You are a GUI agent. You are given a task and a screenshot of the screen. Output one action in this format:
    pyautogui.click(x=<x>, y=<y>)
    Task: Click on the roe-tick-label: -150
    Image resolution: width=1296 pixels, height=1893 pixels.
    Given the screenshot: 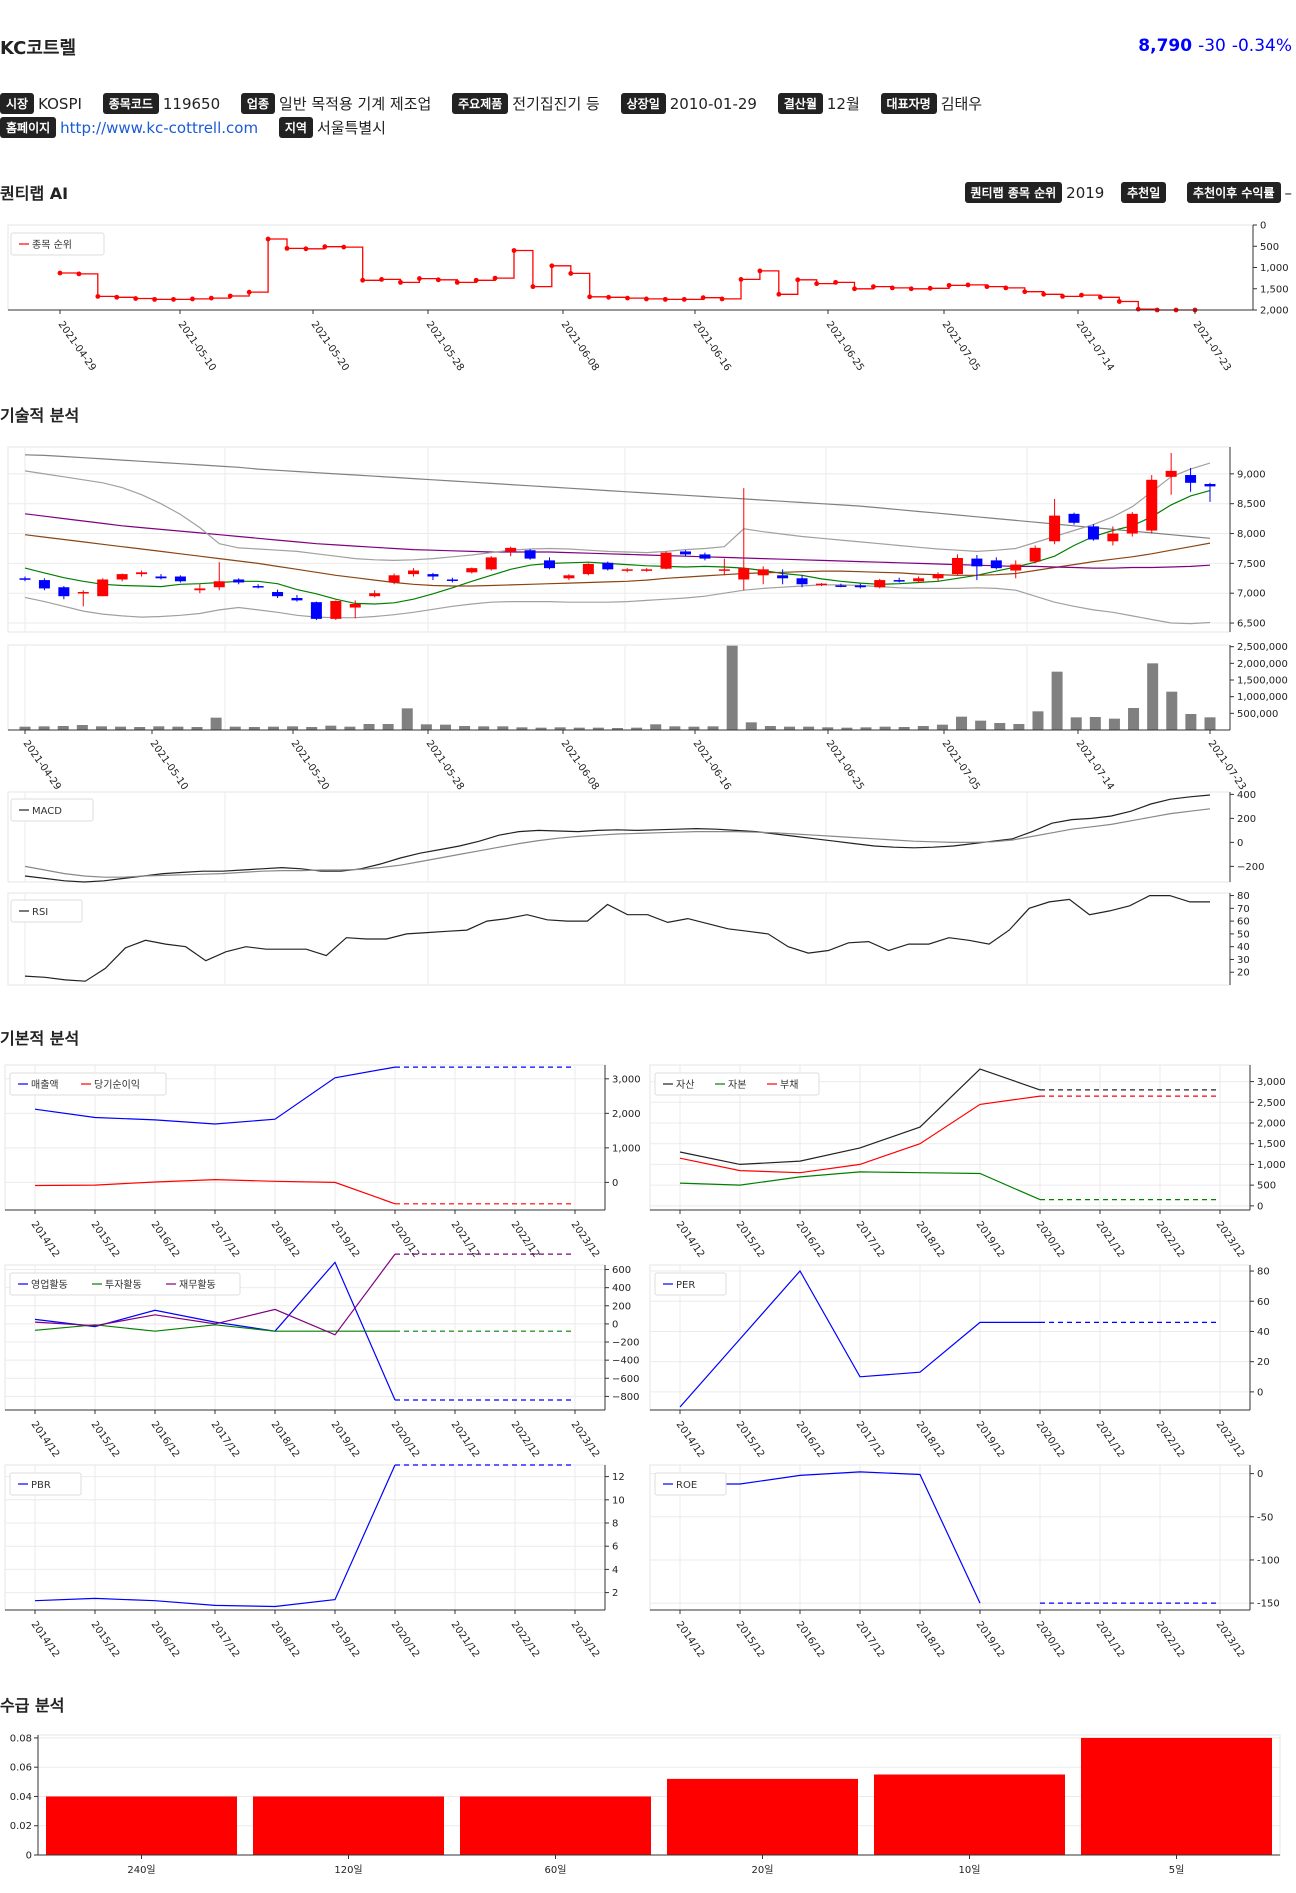 What is the action you would take?
    pyautogui.click(x=1268, y=1604)
    